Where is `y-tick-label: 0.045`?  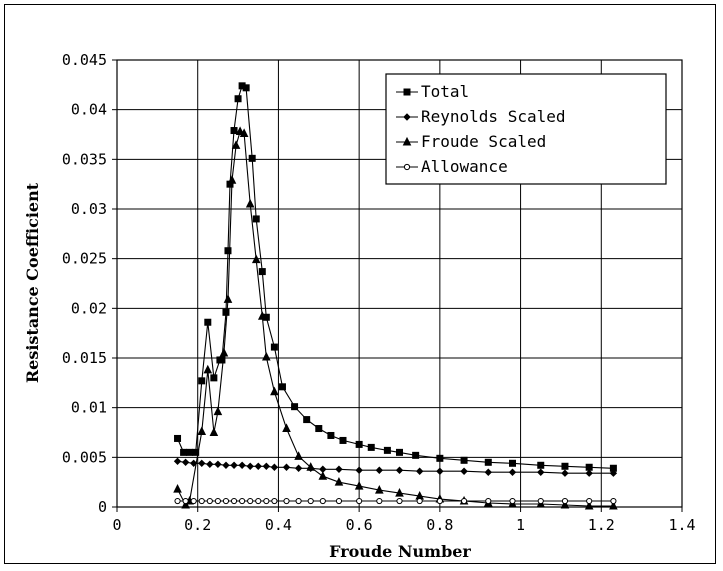
y-tick-label: 0.045 is located at coordinates (84, 60).